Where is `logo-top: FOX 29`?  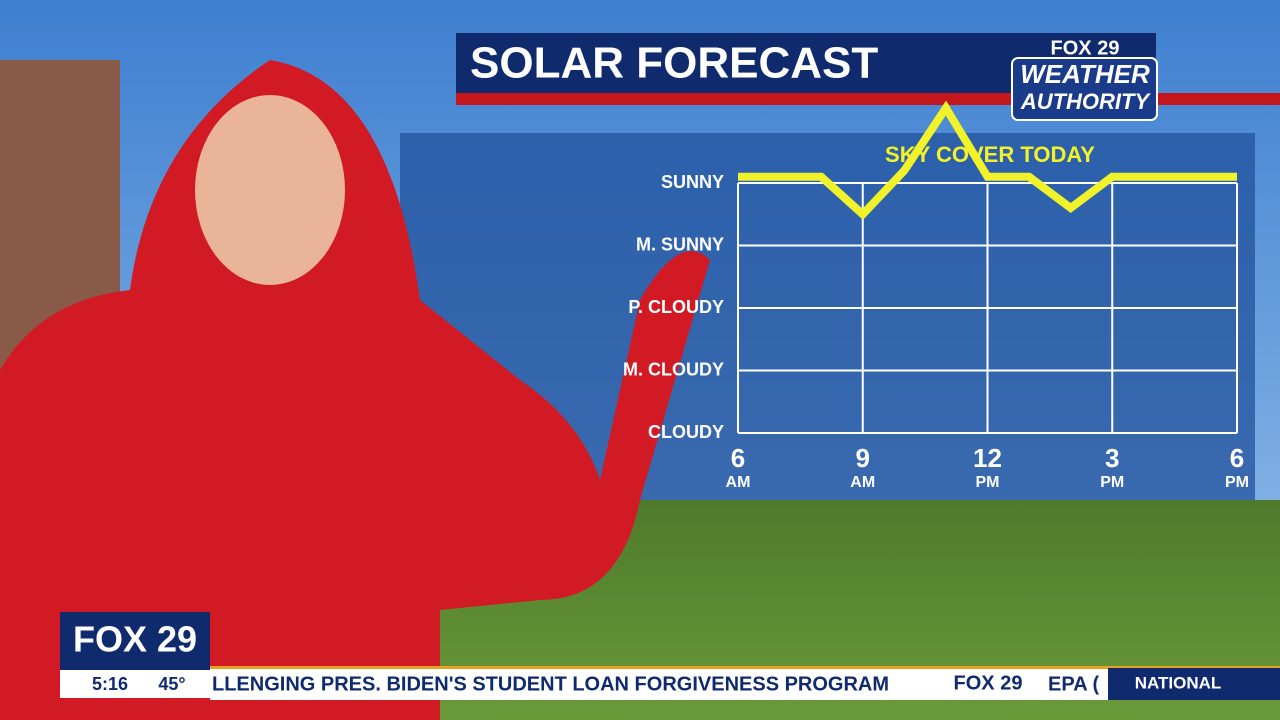
logo-top: FOX 29 is located at coordinates (1085, 48).